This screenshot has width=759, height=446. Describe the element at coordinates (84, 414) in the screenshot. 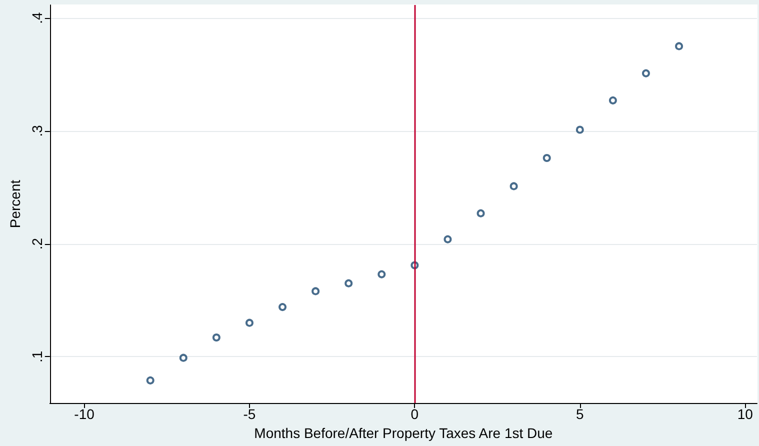

I see `x-tick-label: -10` at that location.